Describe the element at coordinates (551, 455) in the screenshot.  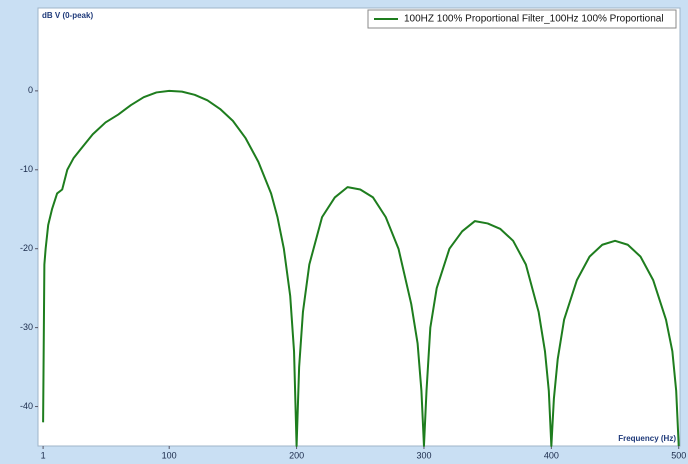
I see `x-tick-label: 400` at that location.